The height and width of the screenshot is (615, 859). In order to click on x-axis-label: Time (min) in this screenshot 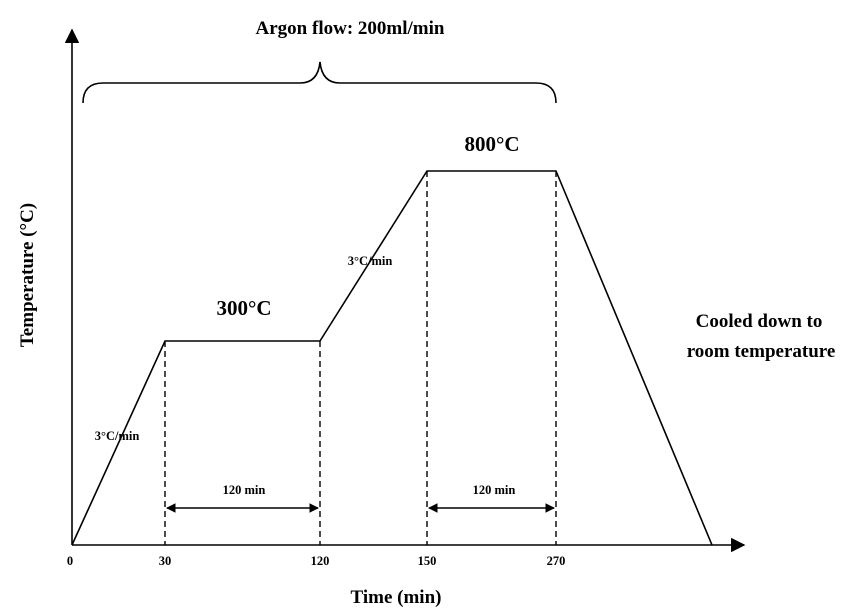, I will do `click(396, 597)`.